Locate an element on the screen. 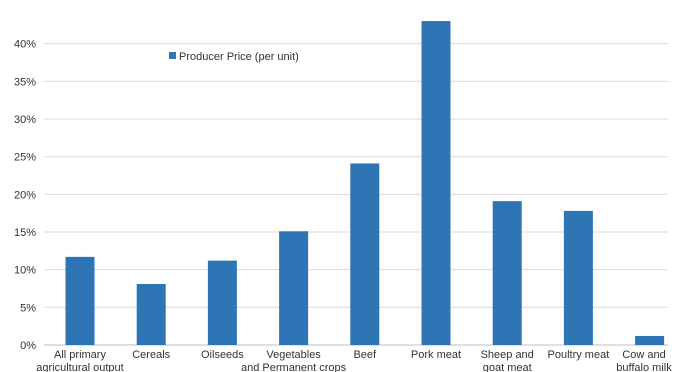 Image resolution: width=676 pixels, height=372 pixels. legend-label: Producer Price (per unit) is located at coordinates (239, 57).